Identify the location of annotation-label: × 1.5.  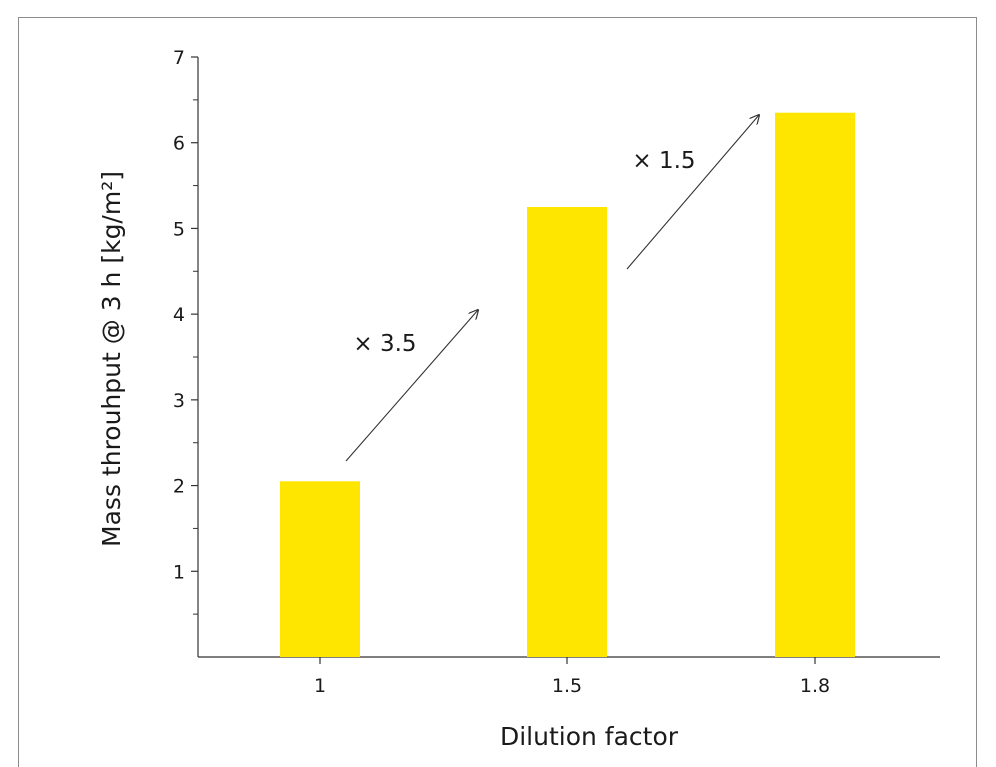
(663, 161).